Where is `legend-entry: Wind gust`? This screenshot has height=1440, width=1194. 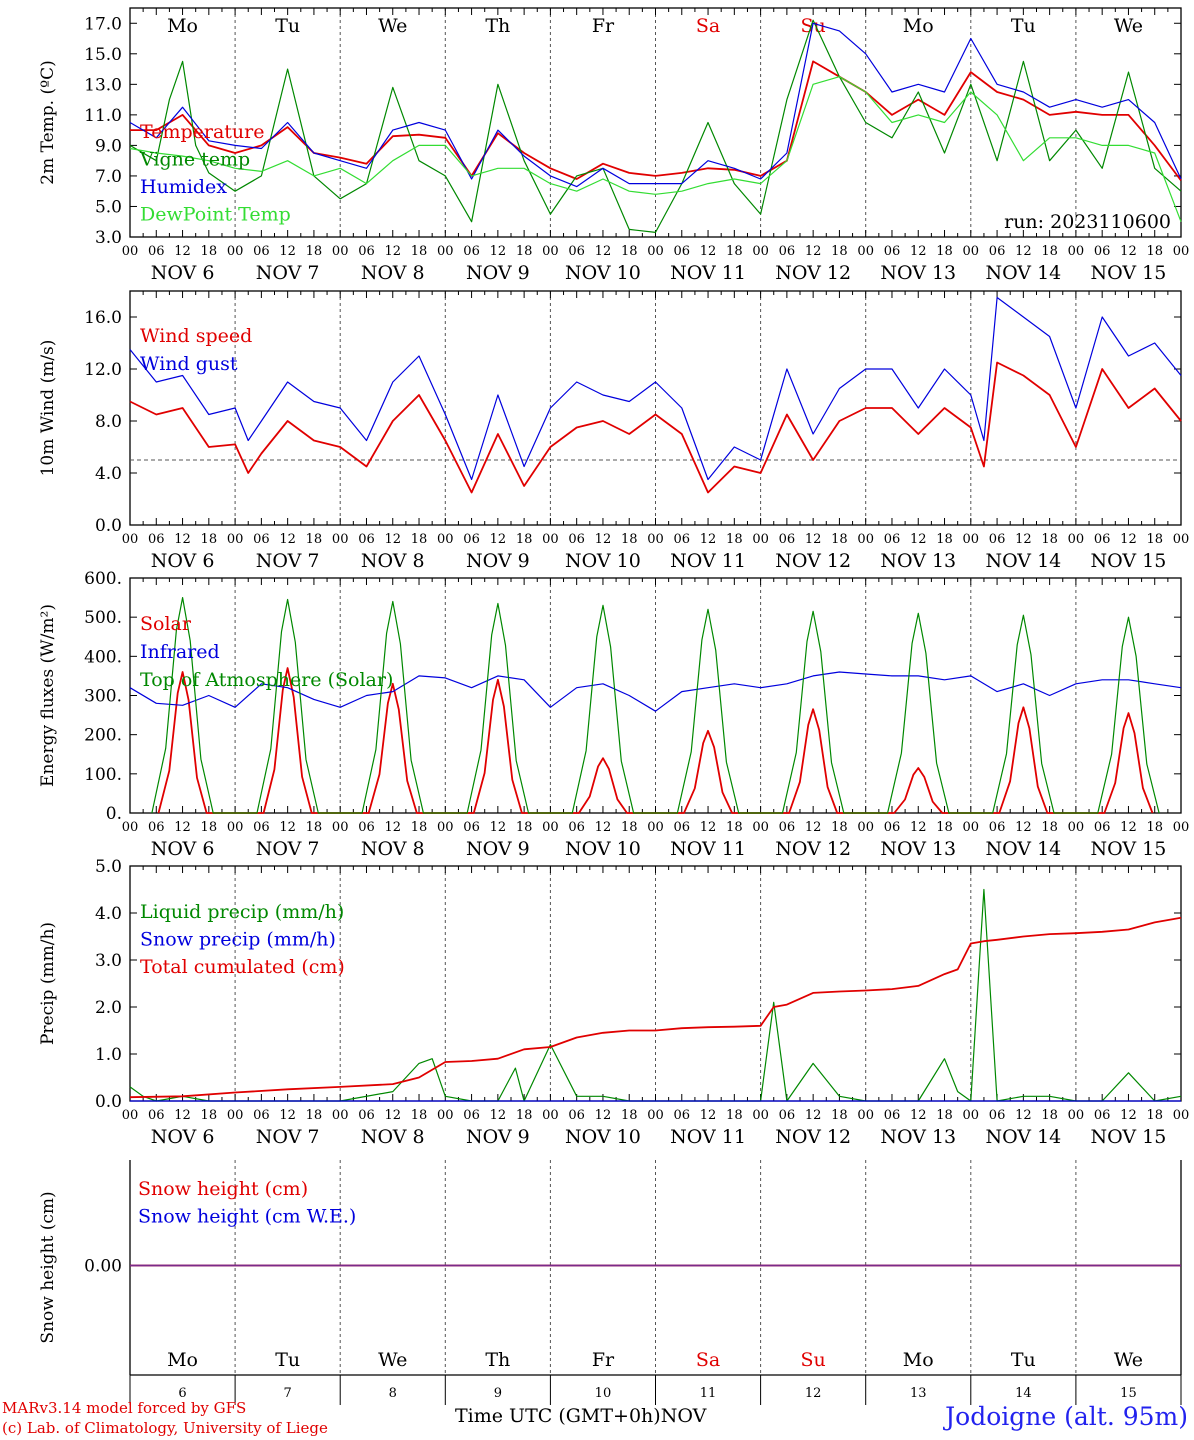 legend-entry: Wind gust is located at coordinates (189, 364).